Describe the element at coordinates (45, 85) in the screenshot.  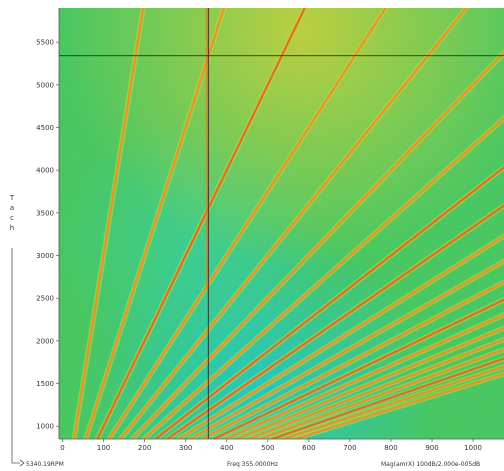
I see `y-tick-label: 5000` at that location.